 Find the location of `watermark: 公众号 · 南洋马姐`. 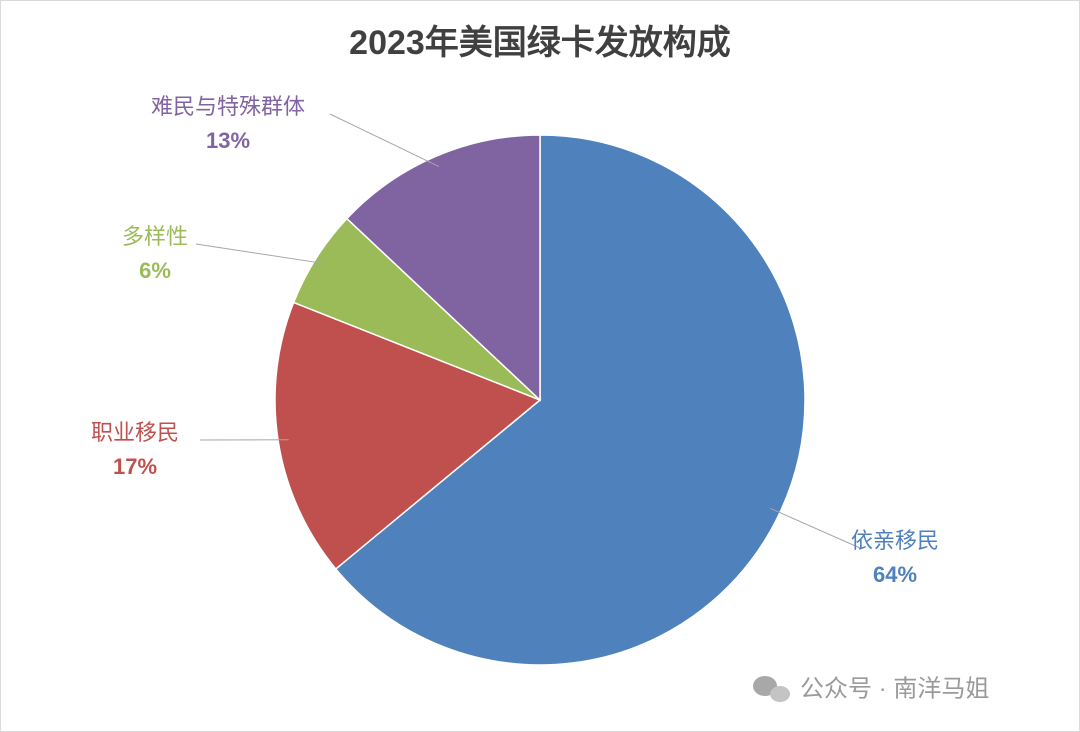

watermark: 公众号 · 南洋马姐 is located at coordinates (871, 688).